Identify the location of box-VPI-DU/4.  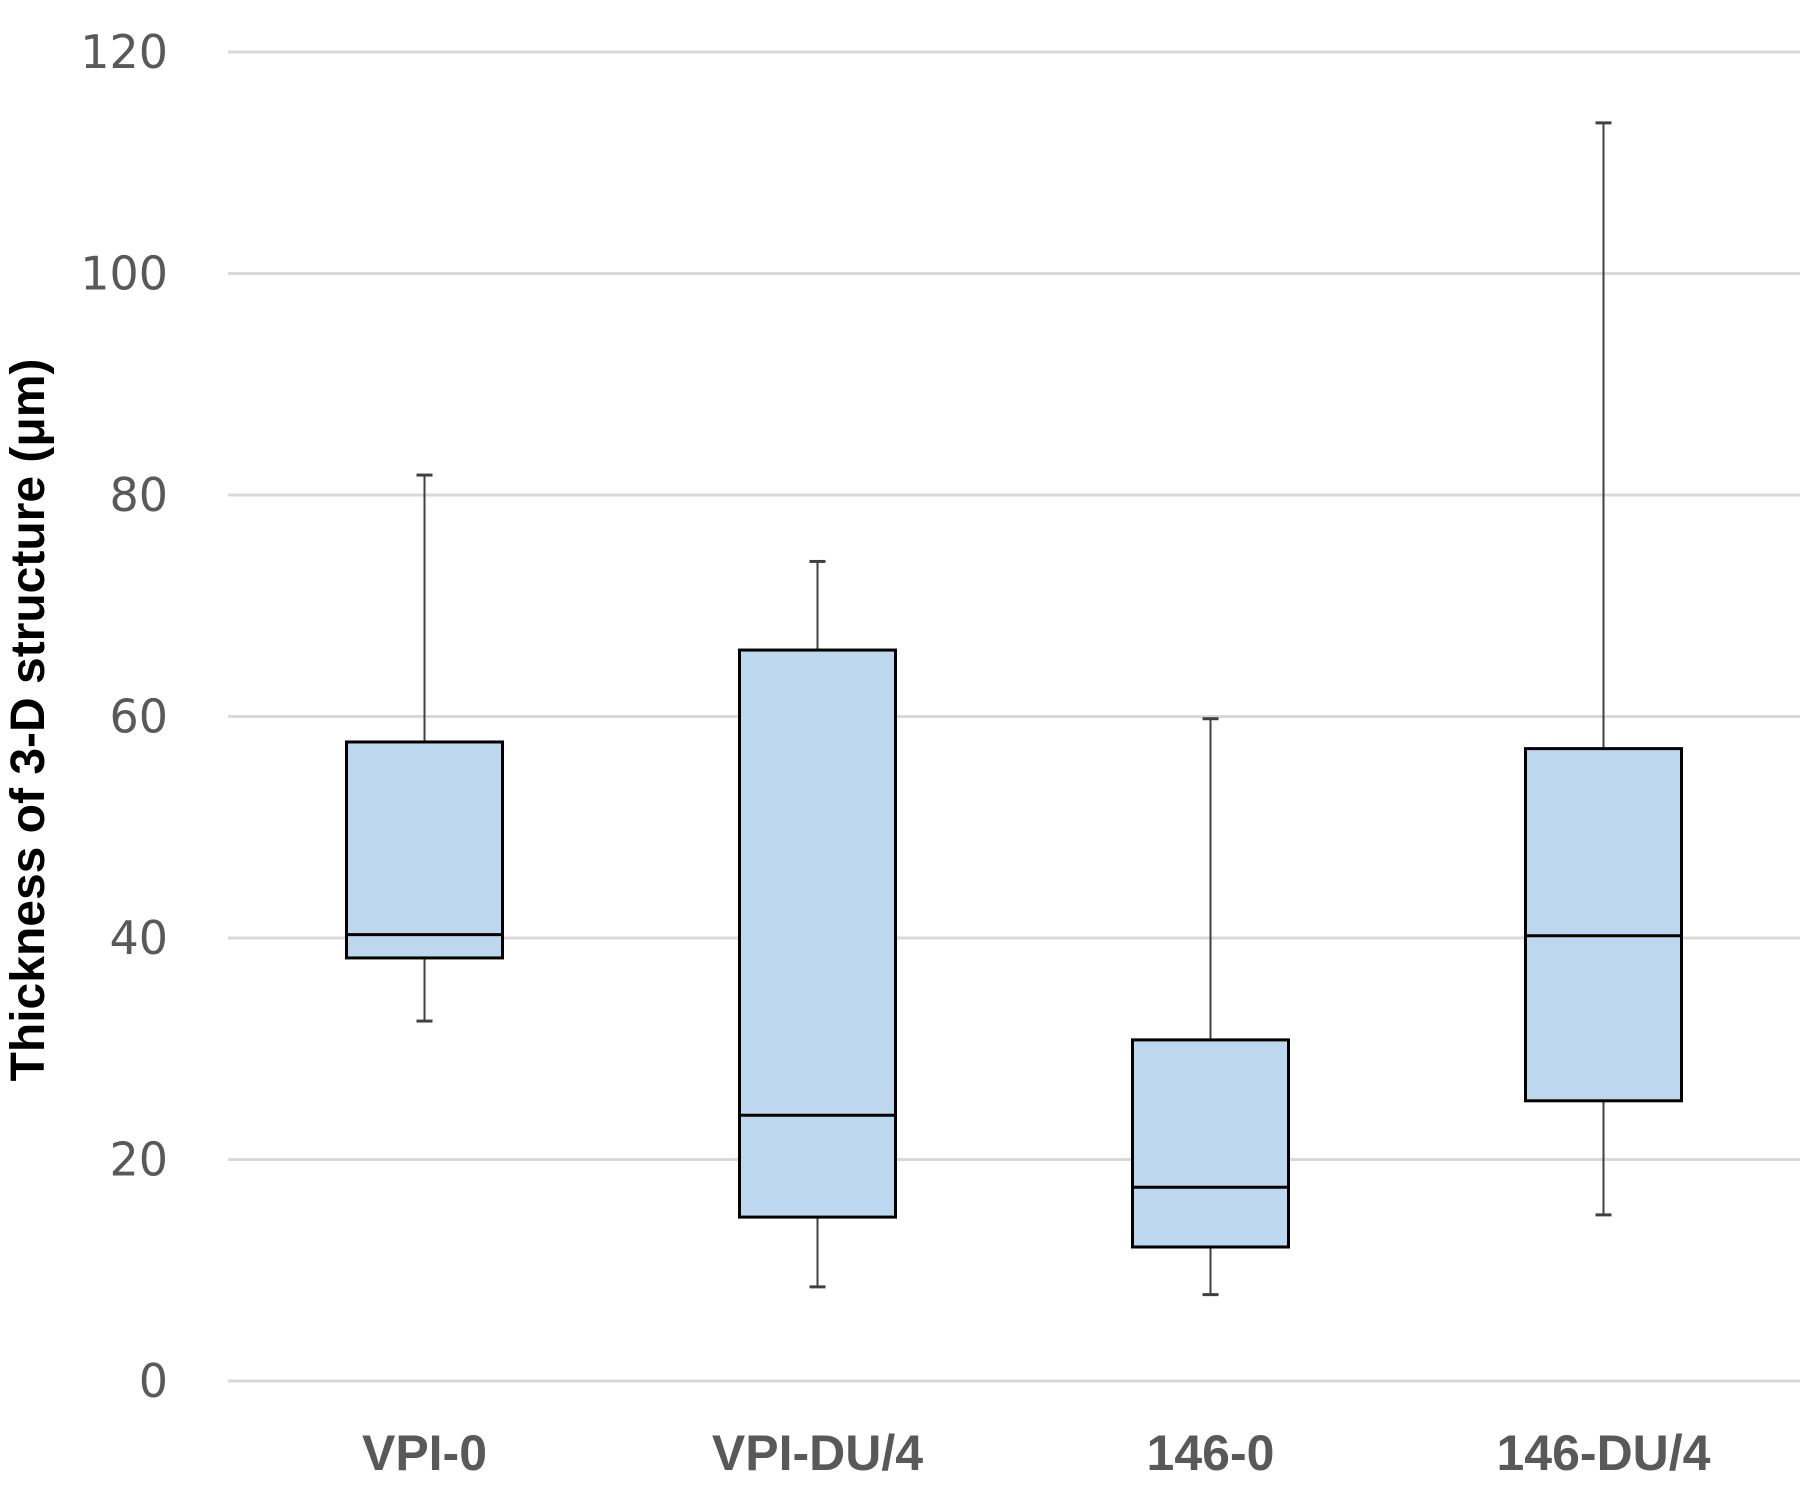
(817, 924).